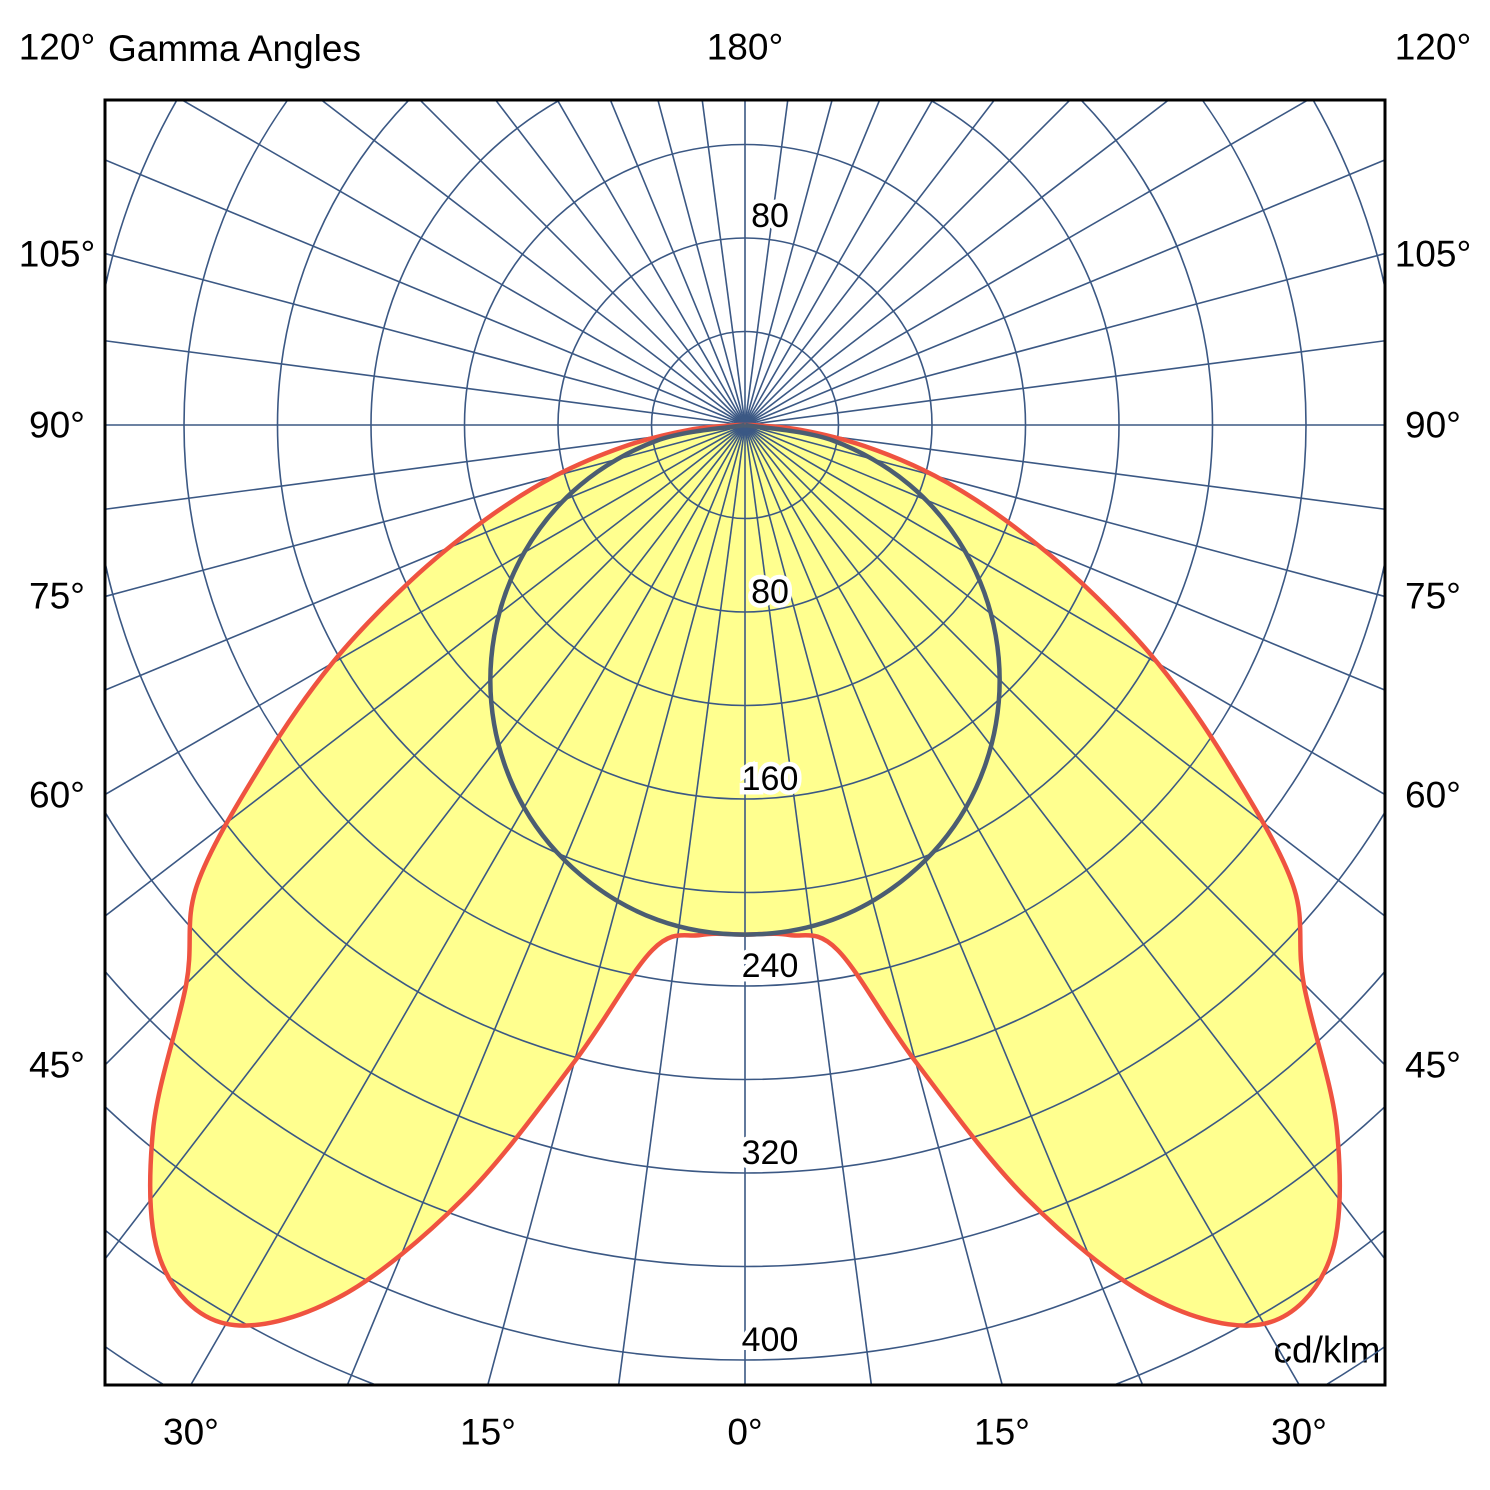 Image resolution: width=1490 pixels, height=1490 pixels. Describe the element at coordinates (1433, 1065) in the screenshot. I see `gamma-tick-label-right: 45°` at that location.